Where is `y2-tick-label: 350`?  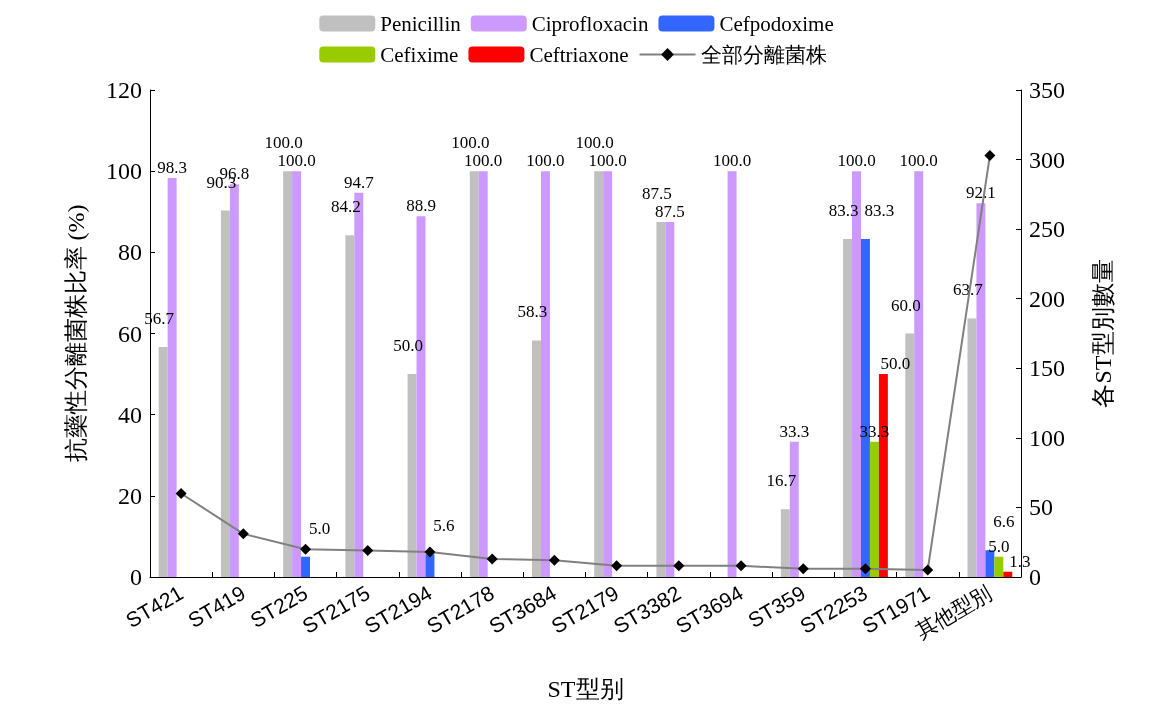 y2-tick-label: 350 is located at coordinates (1047, 90).